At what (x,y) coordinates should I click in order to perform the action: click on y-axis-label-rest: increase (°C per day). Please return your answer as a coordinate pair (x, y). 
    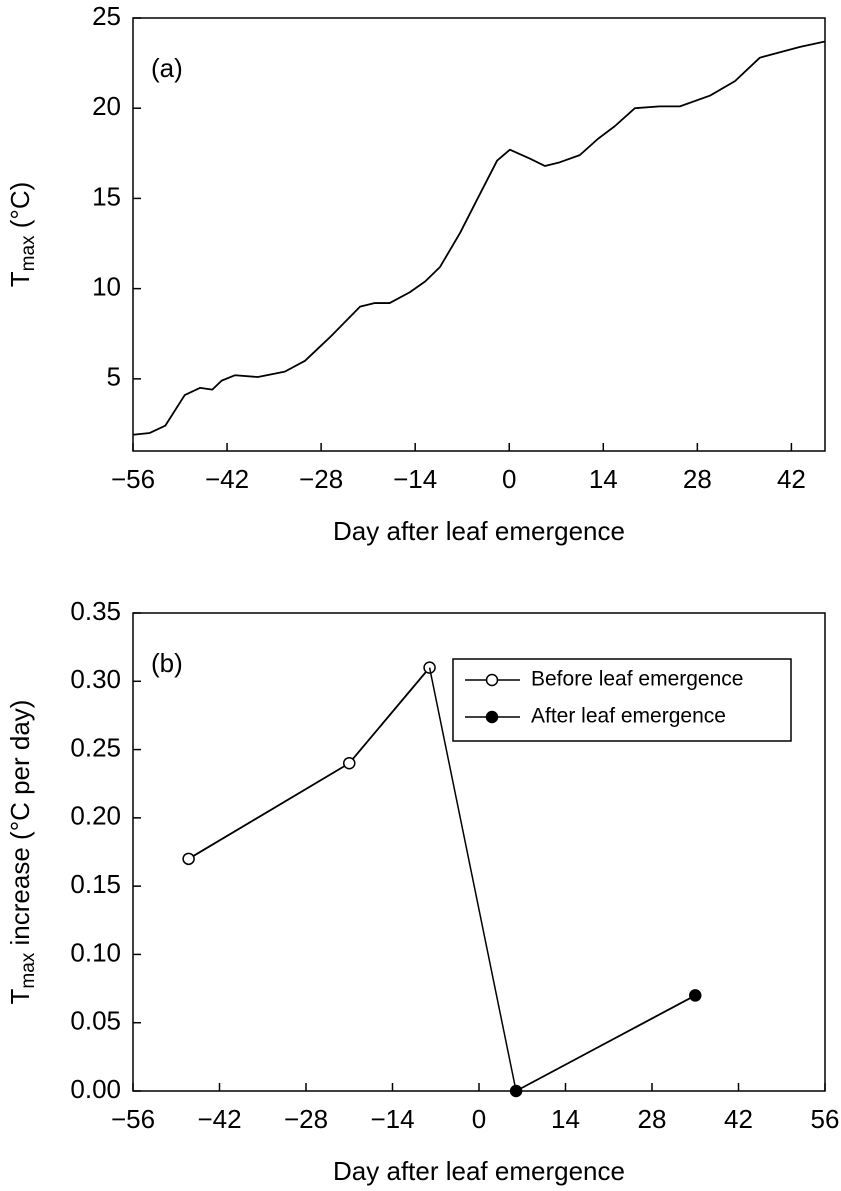
    Looking at the image, I should click on (20, 826).